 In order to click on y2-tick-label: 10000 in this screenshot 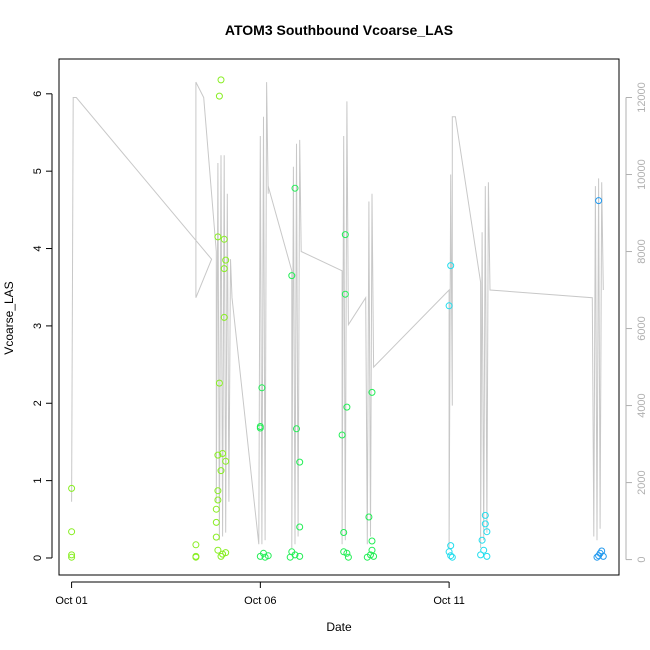, I will do `click(642, 174)`.